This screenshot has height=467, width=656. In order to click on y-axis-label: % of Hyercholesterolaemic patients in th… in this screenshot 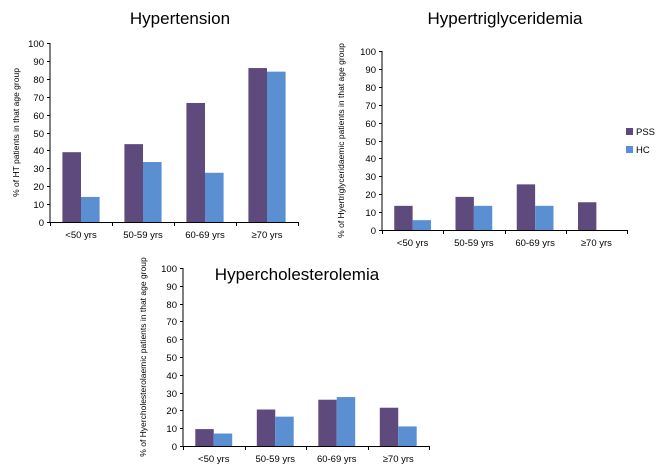, I will do `click(143, 357)`.